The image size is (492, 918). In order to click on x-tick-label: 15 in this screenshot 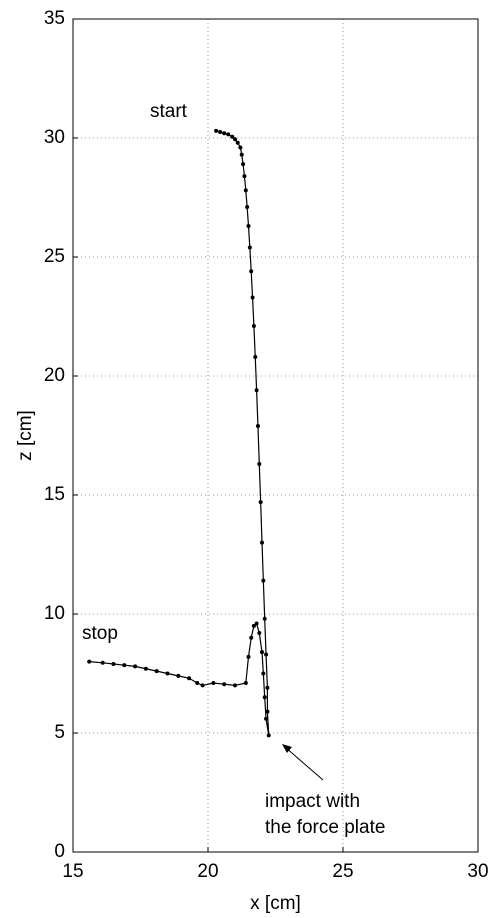, I will do `click(72, 871)`.